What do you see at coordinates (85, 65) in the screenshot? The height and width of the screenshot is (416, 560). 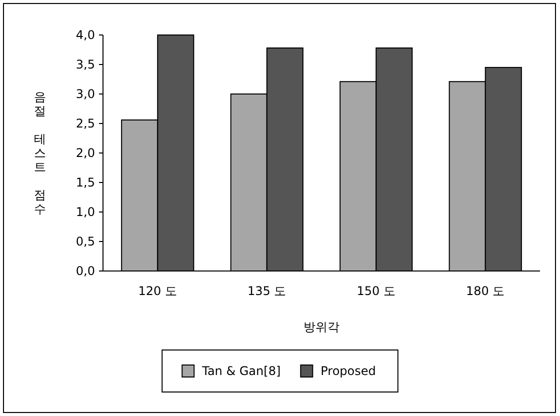 I see `y-tick-label: 3,5` at bounding box center [85, 65].